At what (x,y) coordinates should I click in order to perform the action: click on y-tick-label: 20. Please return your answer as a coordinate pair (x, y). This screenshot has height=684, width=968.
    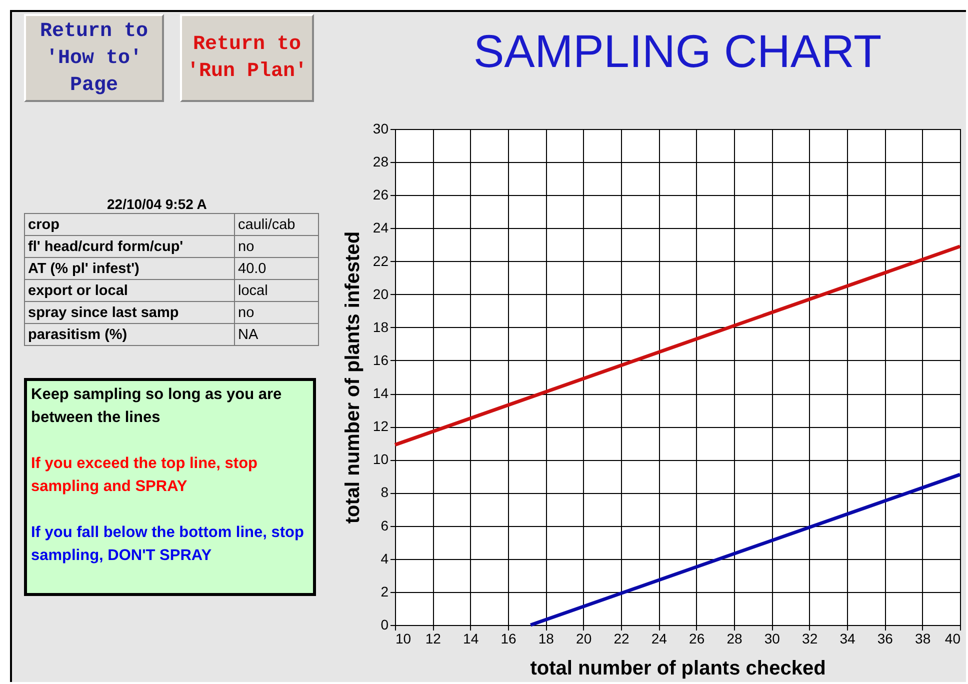
    Looking at the image, I should click on (380, 294).